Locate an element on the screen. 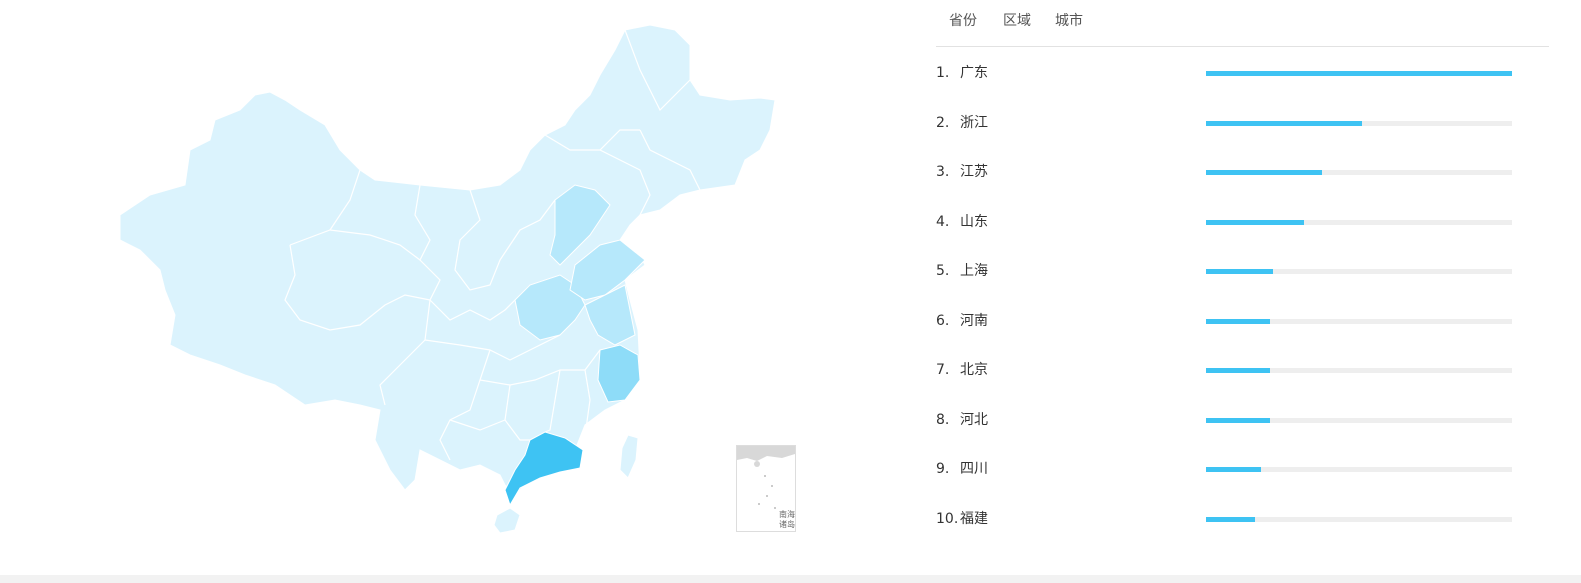 The width and height of the screenshot is (1581, 583). rank-province-name: 江苏 is located at coordinates (974, 172).